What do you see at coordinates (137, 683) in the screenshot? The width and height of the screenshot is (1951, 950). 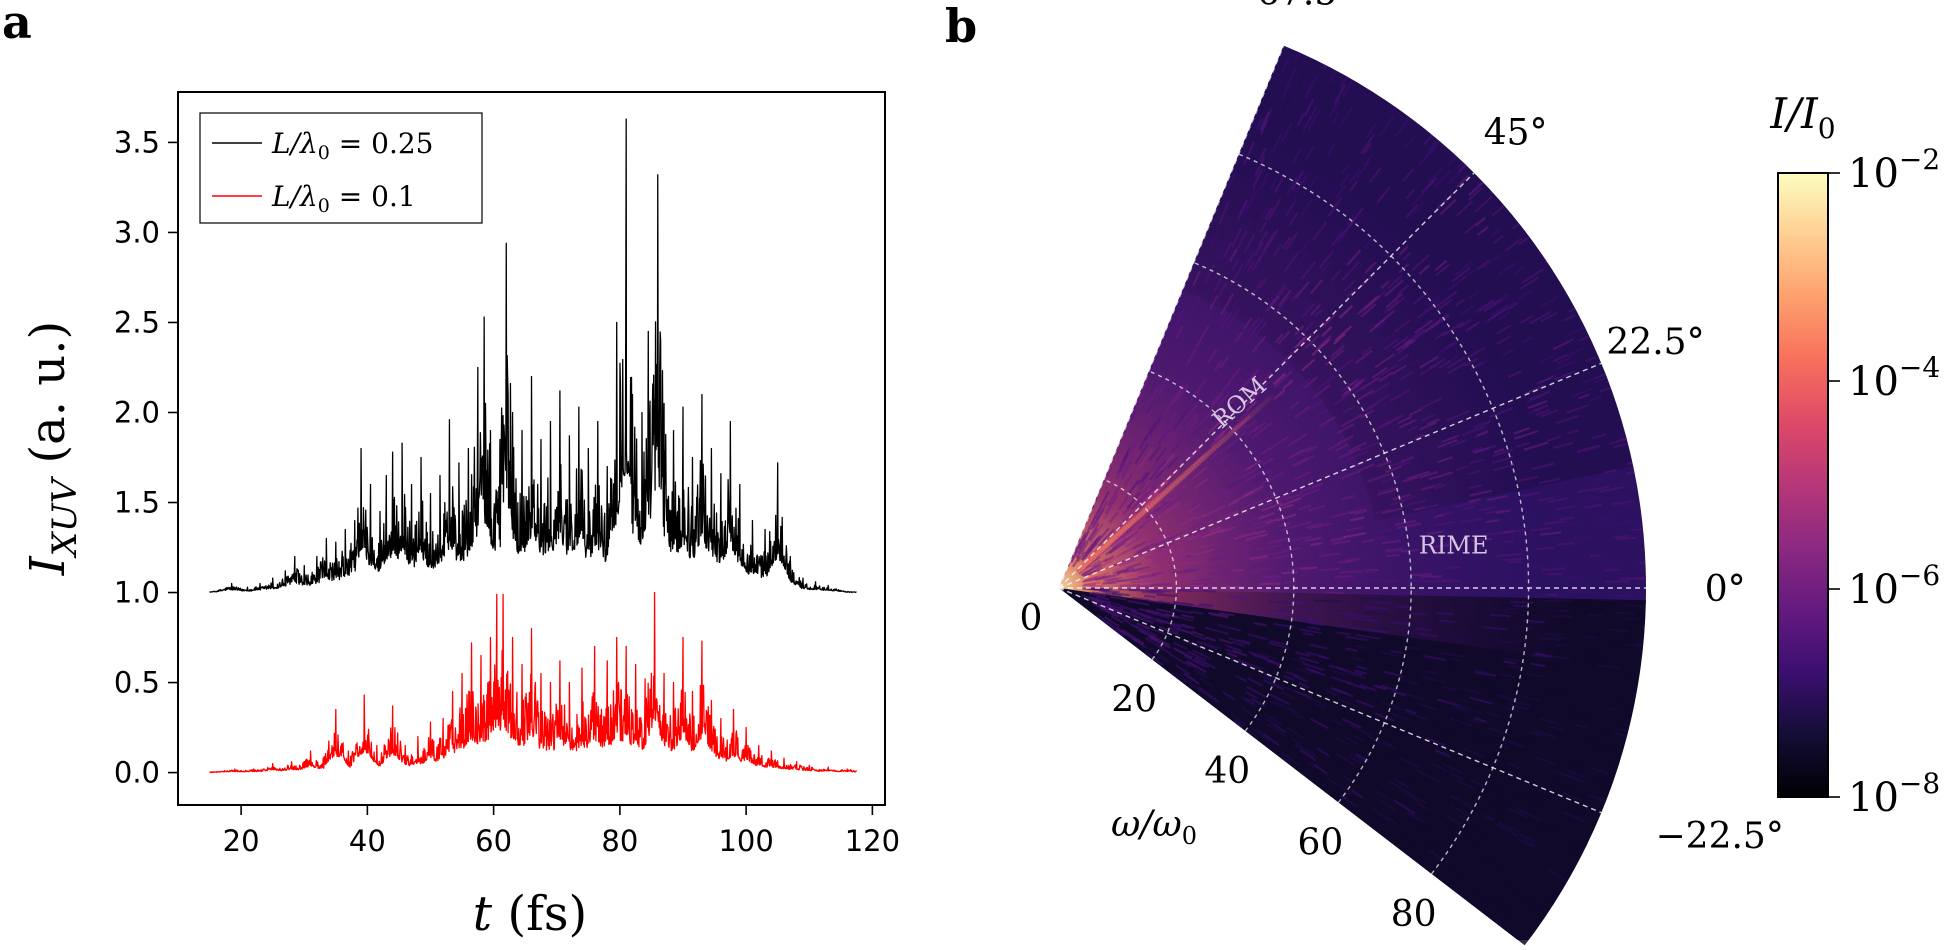 I see `y-tick-label: 0.5` at bounding box center [137, 683].